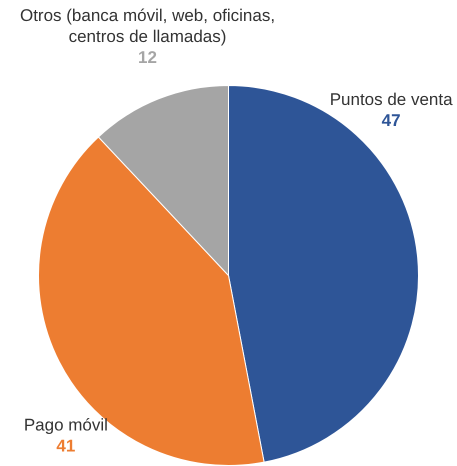 This screenshot has height=466, width=457. What do you see at coordinates (66, 424) in the screenshot?
I see `slice-label: Pago móvil` at bounding box center [66, 424].